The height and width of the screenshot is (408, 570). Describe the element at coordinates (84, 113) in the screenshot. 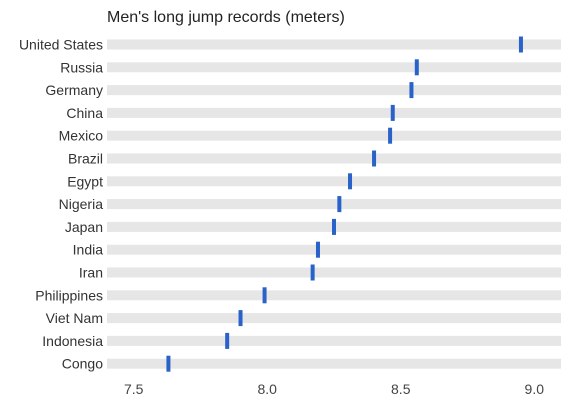

I see `category-label-china: China` at that location.